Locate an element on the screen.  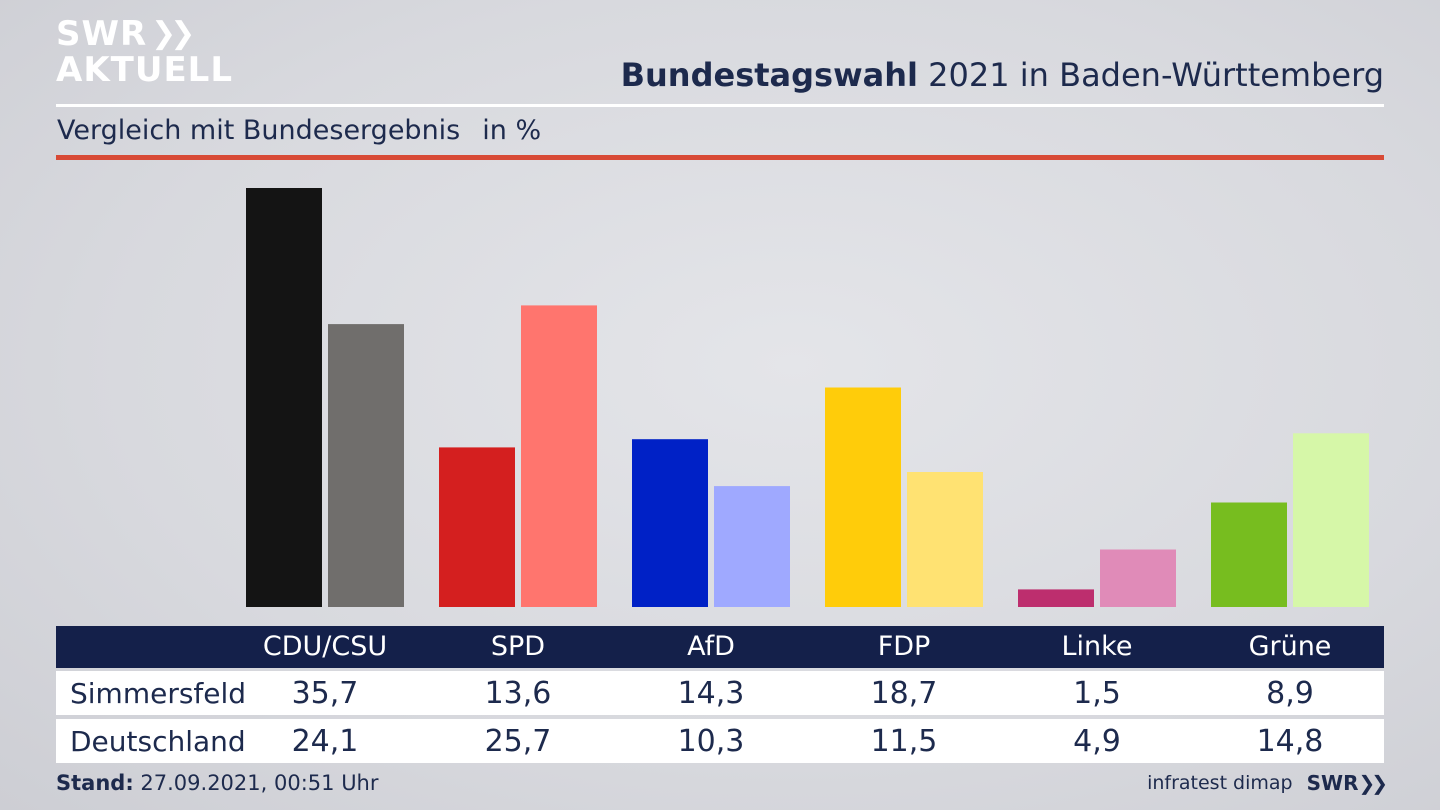
stand-label: Stand: is located at coordinates (95, 783).